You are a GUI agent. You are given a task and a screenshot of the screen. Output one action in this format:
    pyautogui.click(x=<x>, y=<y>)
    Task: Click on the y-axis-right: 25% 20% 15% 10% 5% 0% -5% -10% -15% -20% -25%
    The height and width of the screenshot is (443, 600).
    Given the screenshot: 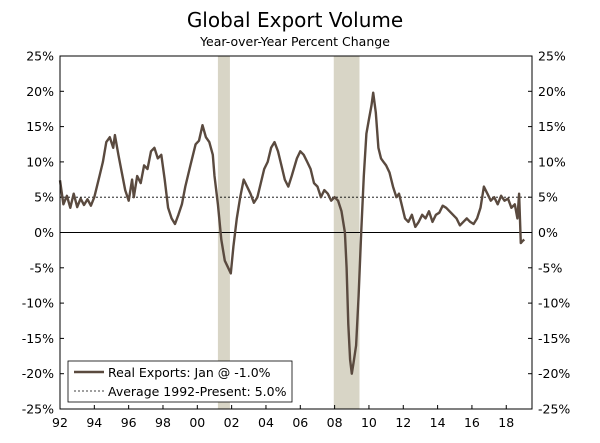 What is the action you would take?
    pyautogui.click(x=549, y=233)
    